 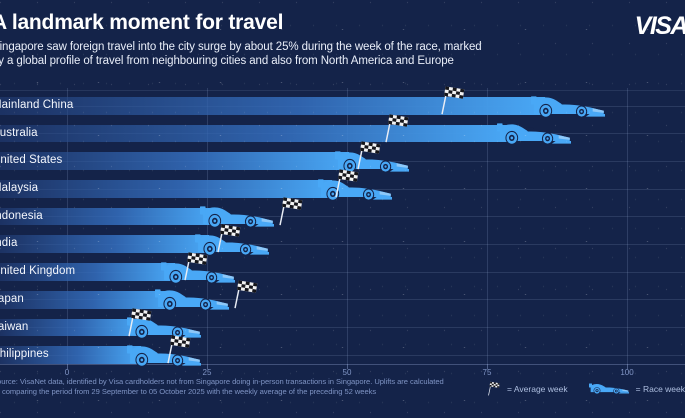 I want to click on axis-tick-label: 50, so click(x=347, y=372).